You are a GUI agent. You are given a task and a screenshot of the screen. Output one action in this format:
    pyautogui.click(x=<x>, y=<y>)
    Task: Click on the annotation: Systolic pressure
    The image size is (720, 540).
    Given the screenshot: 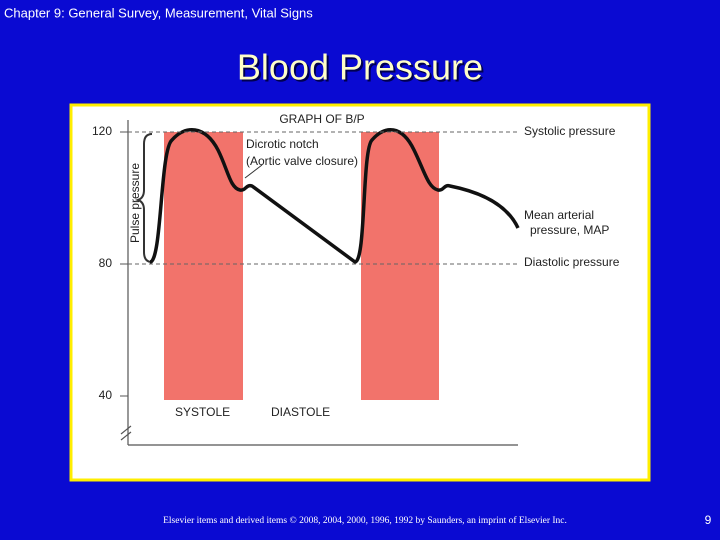 What is the action you would take?
    pyautogui.click(x=570, y=131)
    